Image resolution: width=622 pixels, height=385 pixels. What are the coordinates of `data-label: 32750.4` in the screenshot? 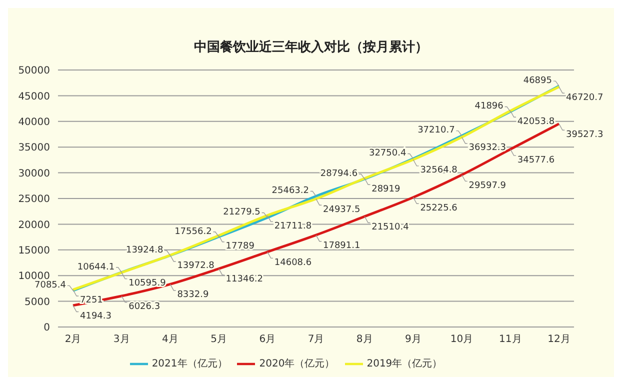 It's located at (387, 153).